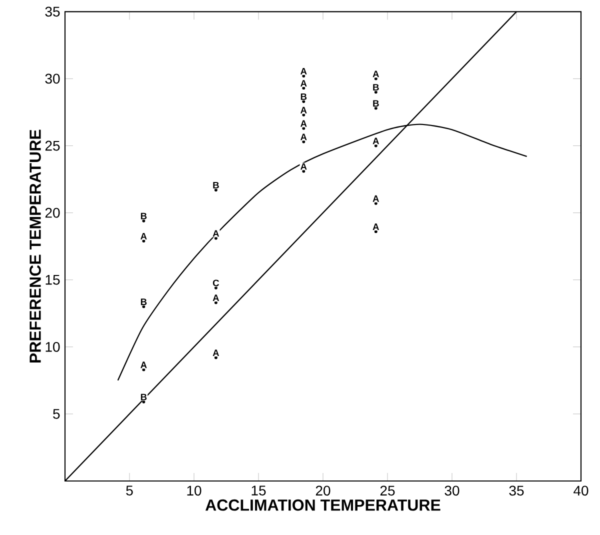  What do you see at coordinates (35, 246) in the screenshot?
I see `y-axis-title: PREFERENCE TEMPERATURE` at bounding box center [35, 246].